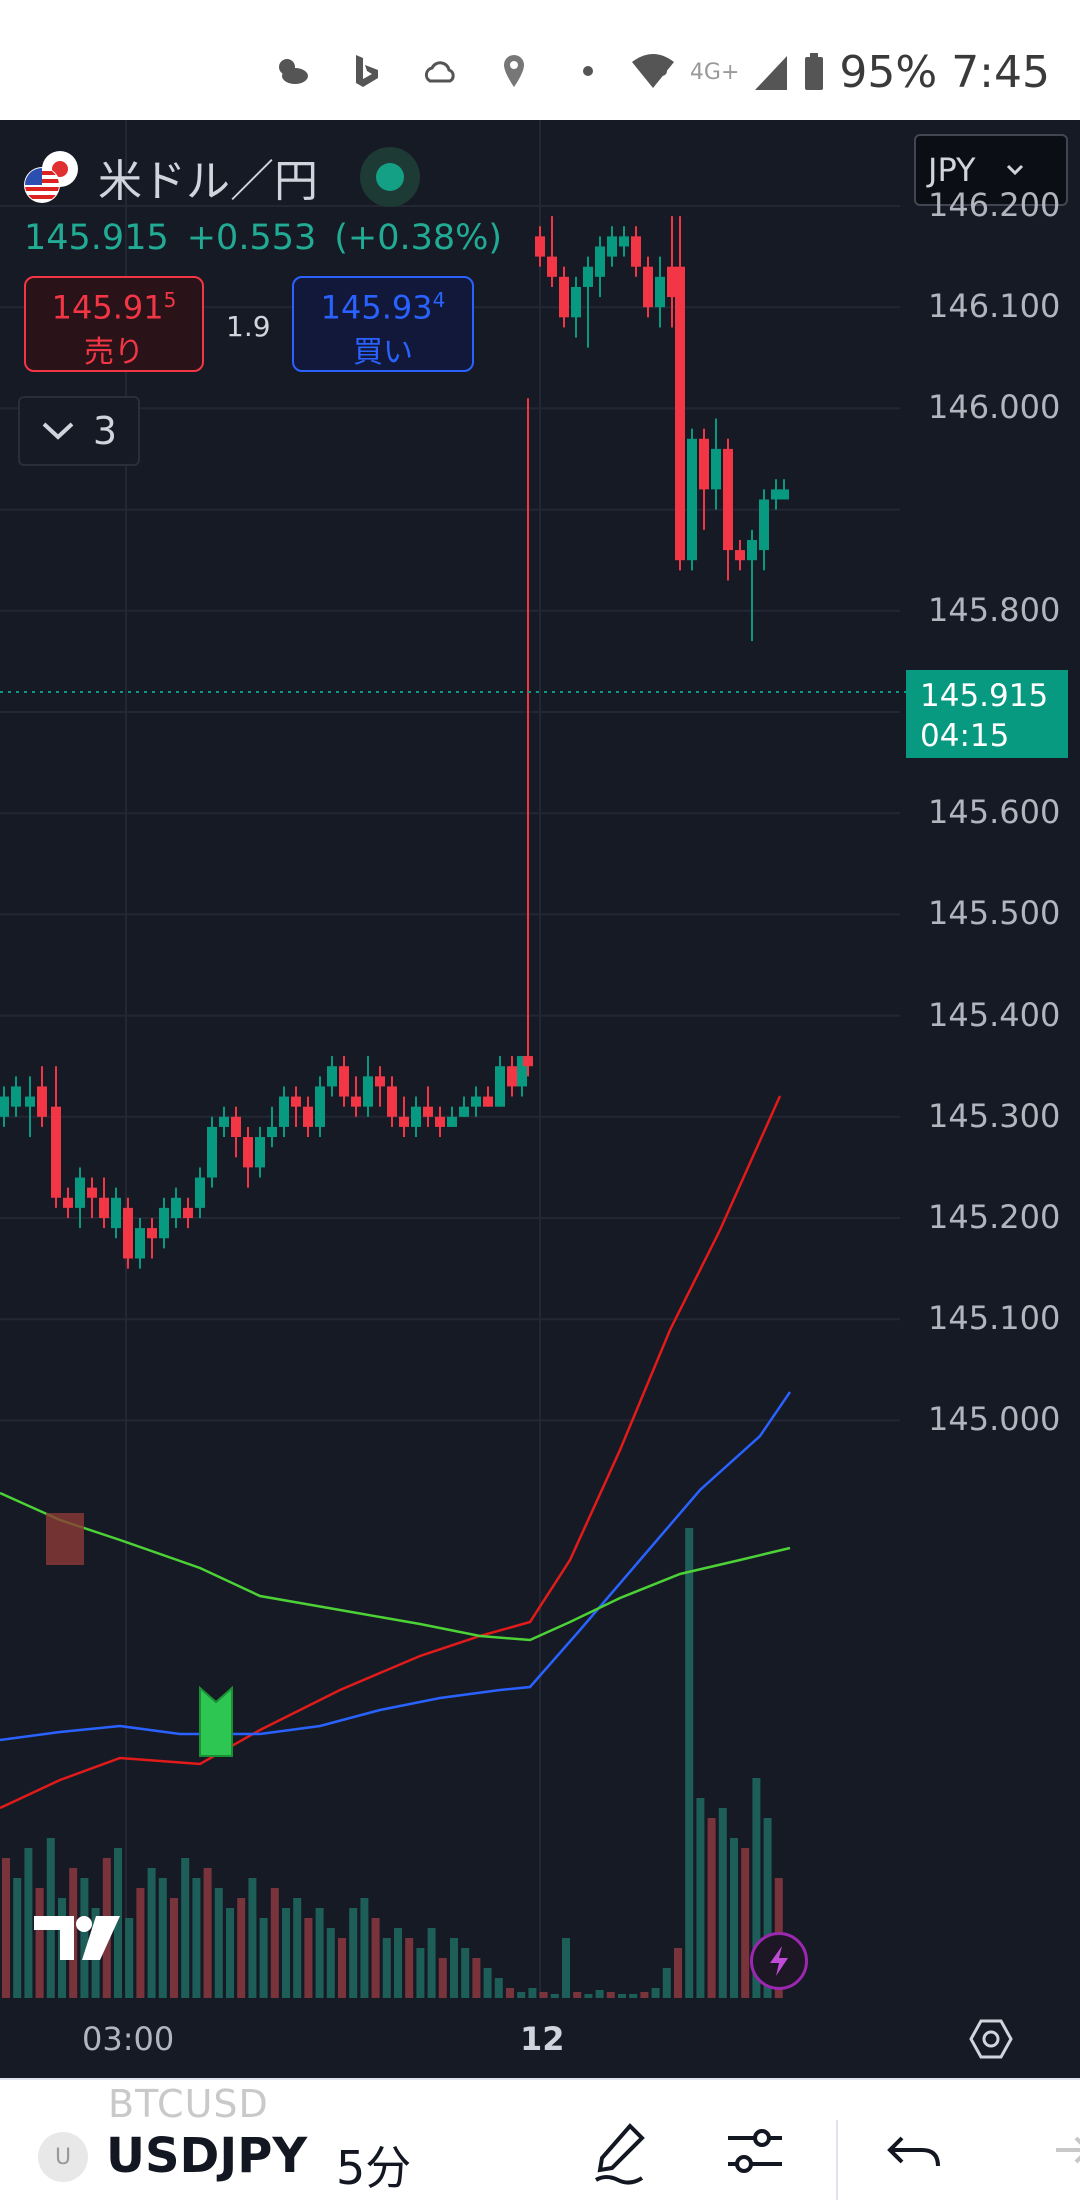  What do you see at coordinates (128, 2039) in the screenshot?
I see `time-label-0300: 03:00` at bounding box center [128, 2039].